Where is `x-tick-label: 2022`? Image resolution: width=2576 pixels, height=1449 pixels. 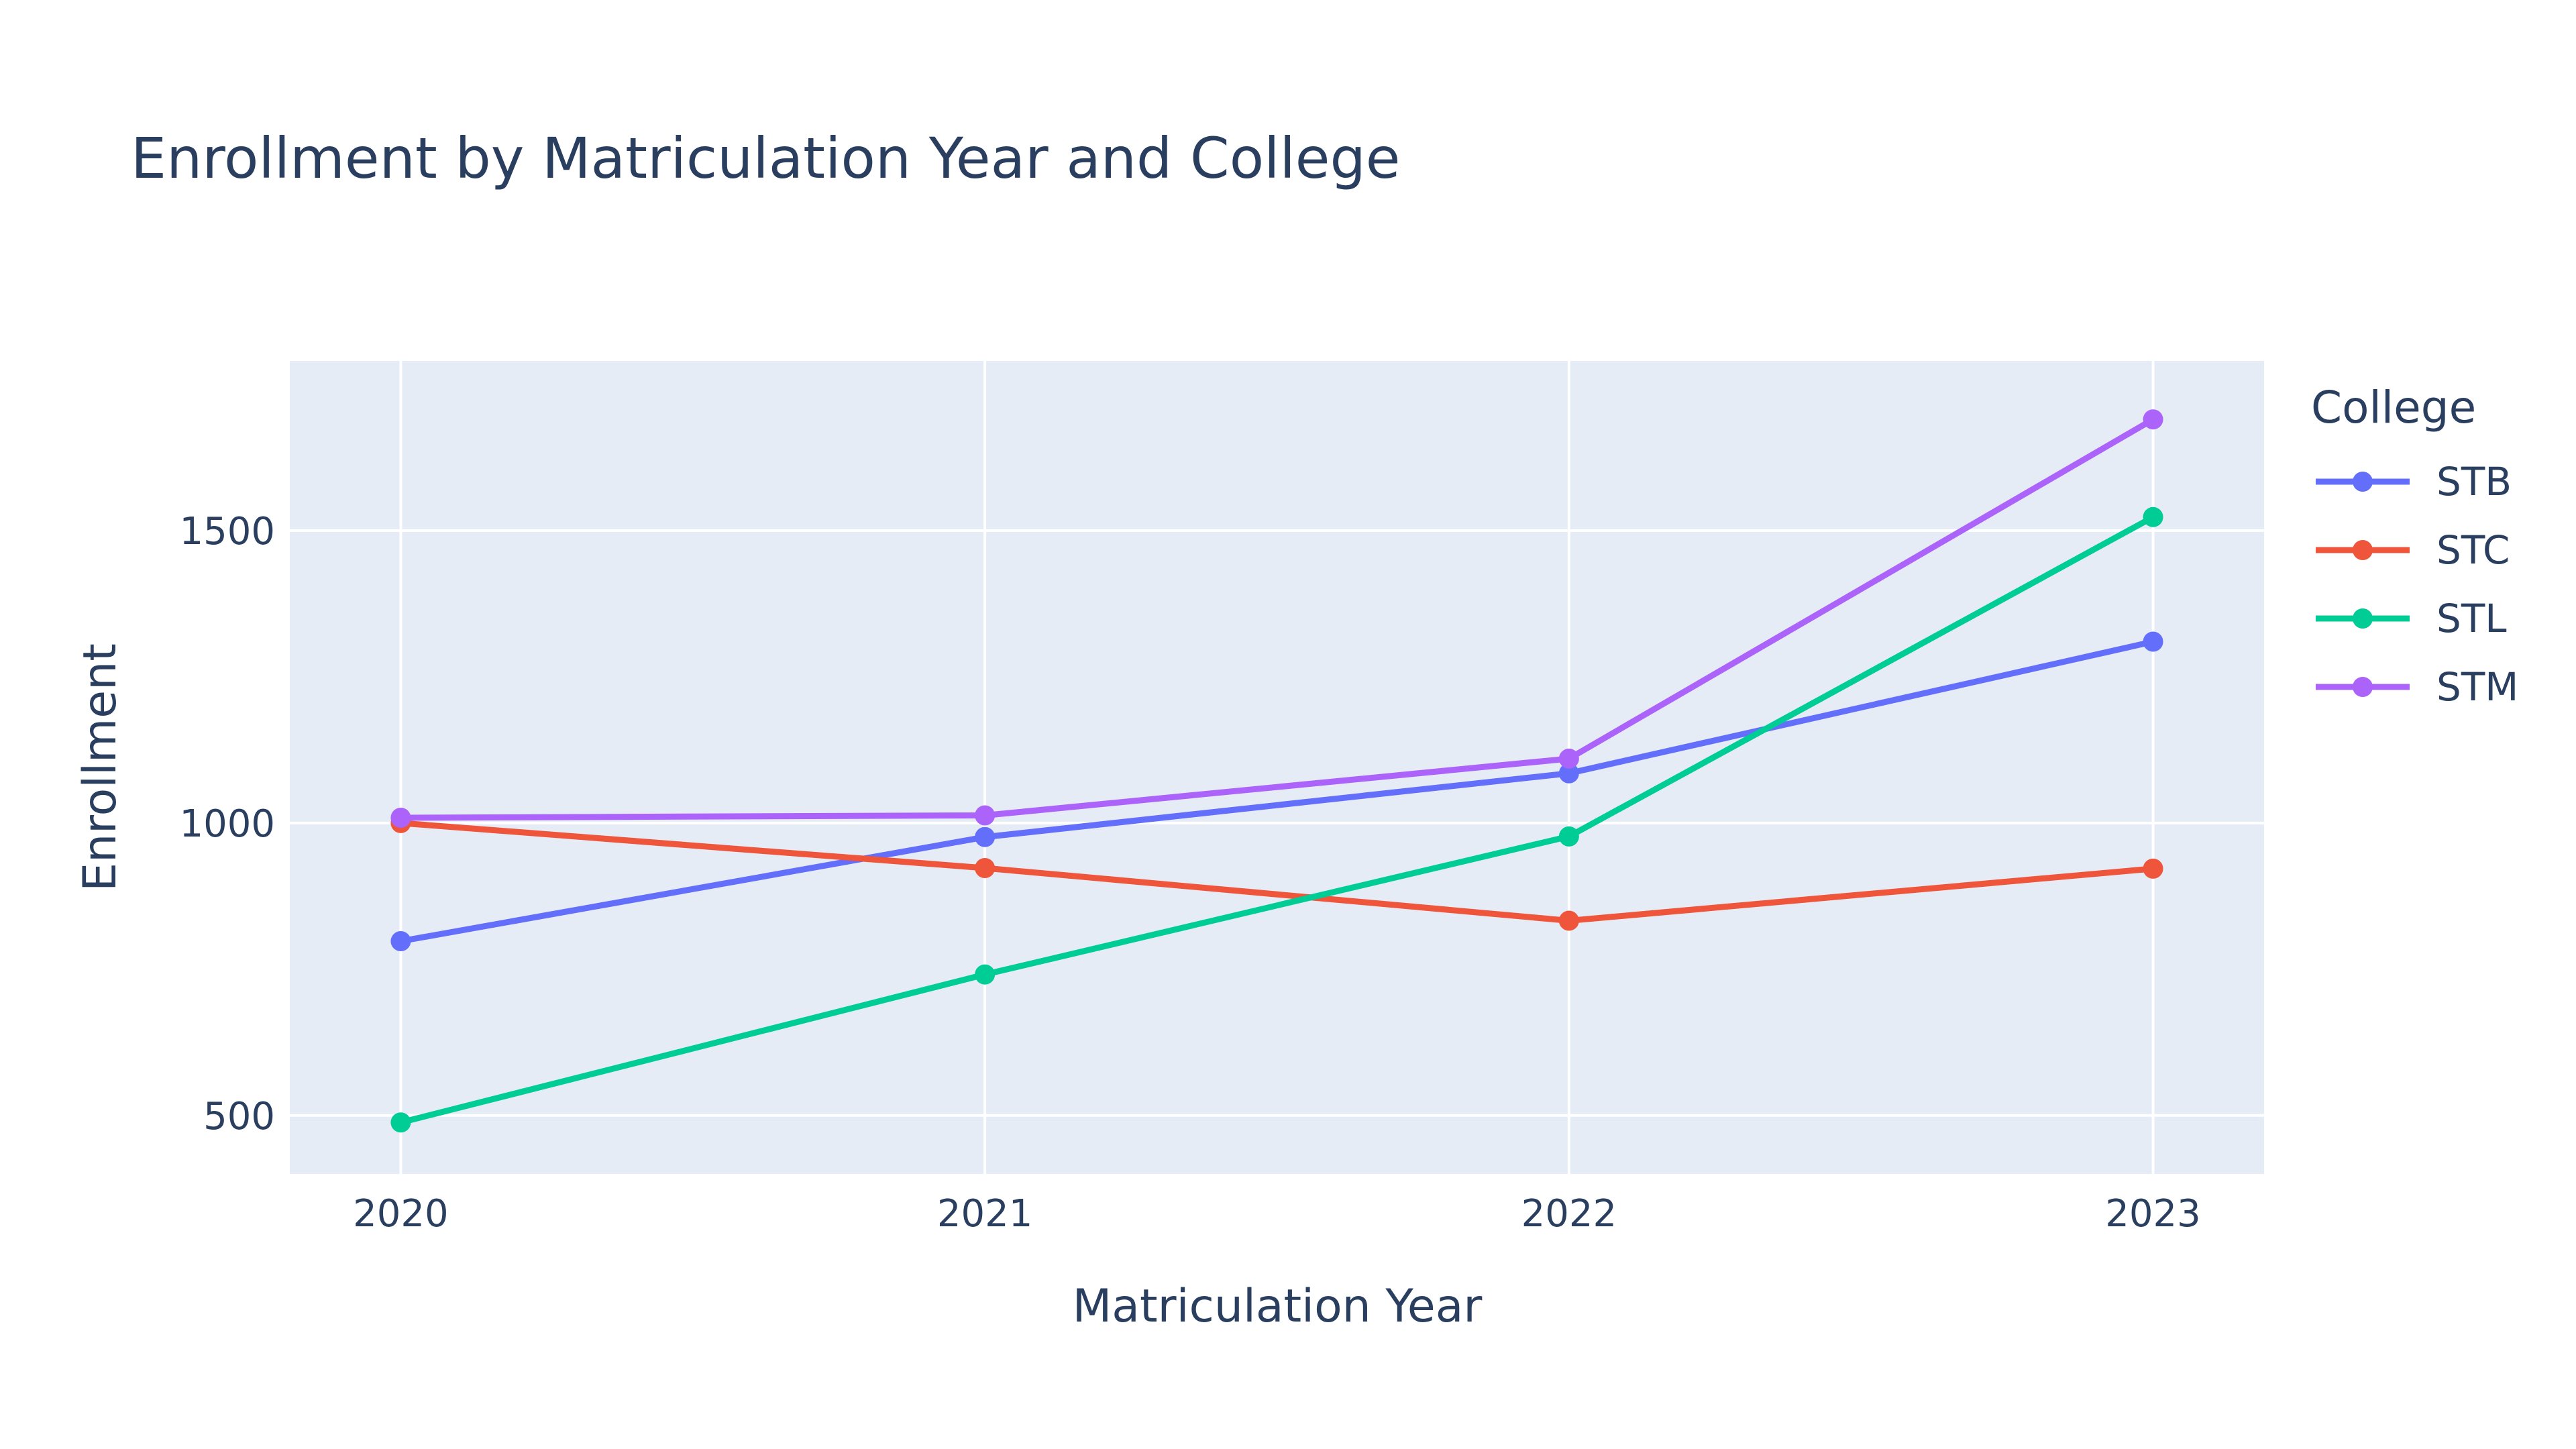
x-tick-label: 2022 is located at coordinates (1569, 1214).